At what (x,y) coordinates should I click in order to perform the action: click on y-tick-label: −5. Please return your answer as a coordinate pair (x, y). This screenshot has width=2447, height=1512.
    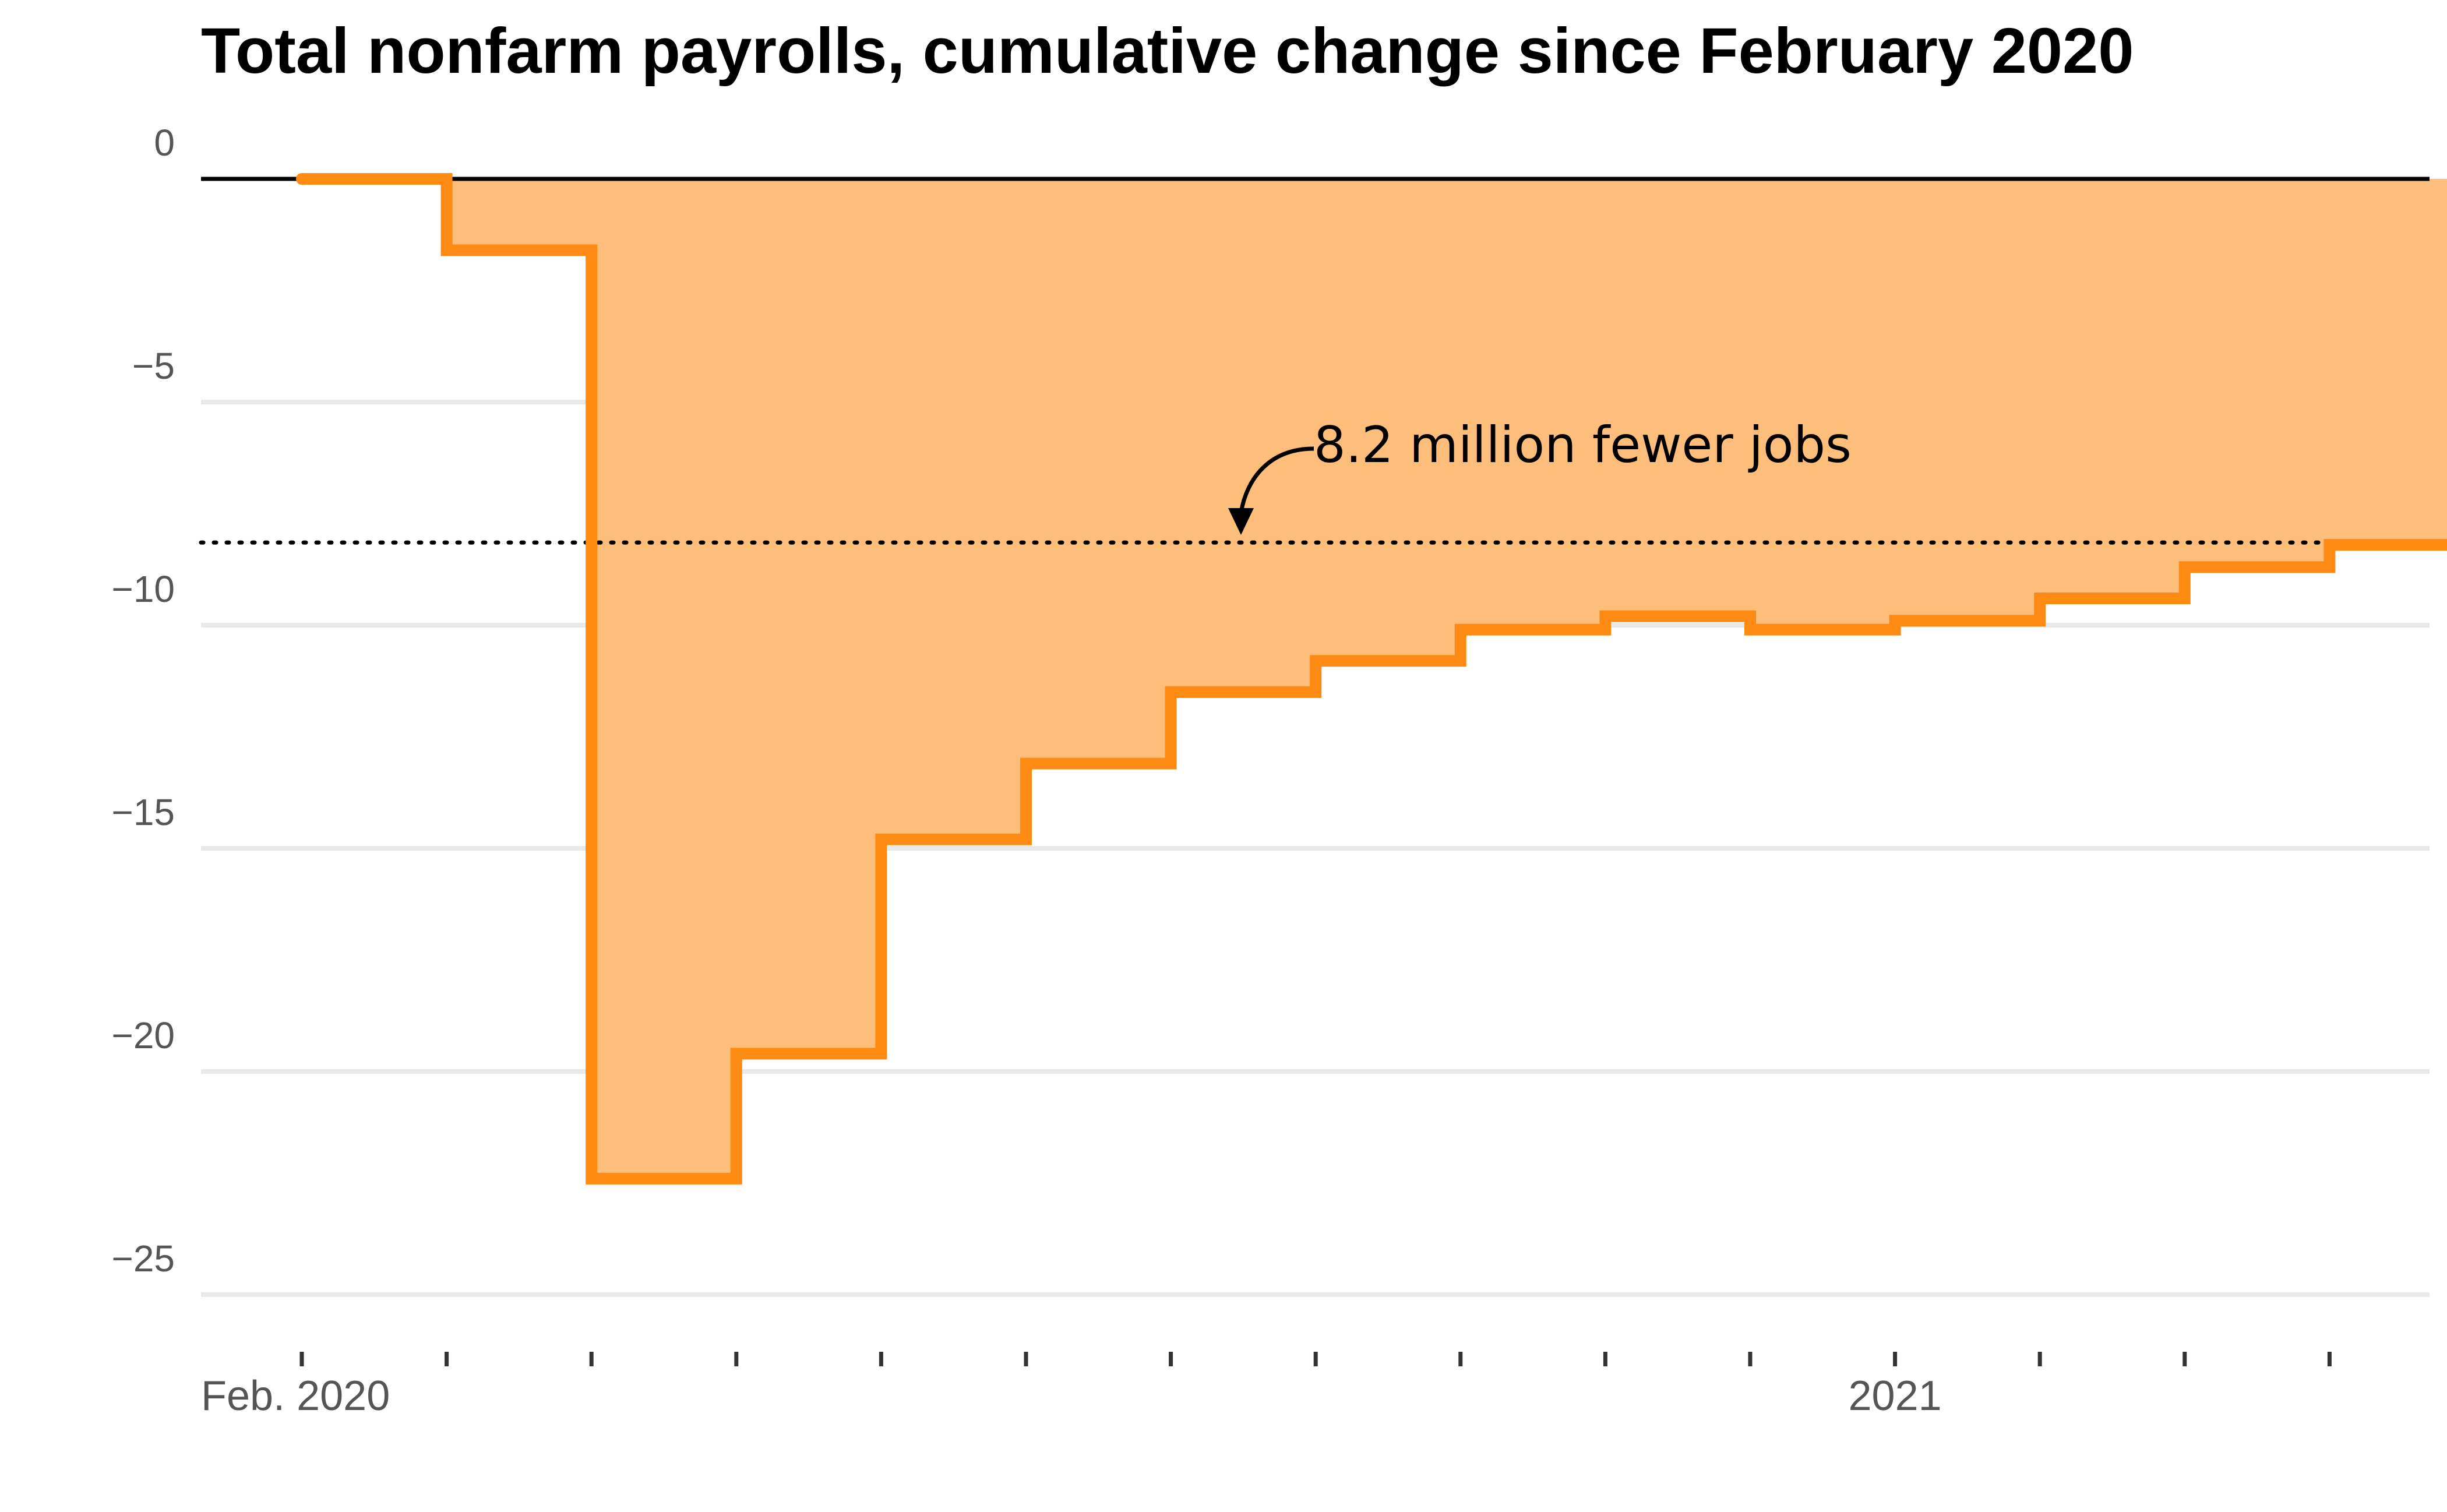
    Looking at the image, I should click on (153, 366).